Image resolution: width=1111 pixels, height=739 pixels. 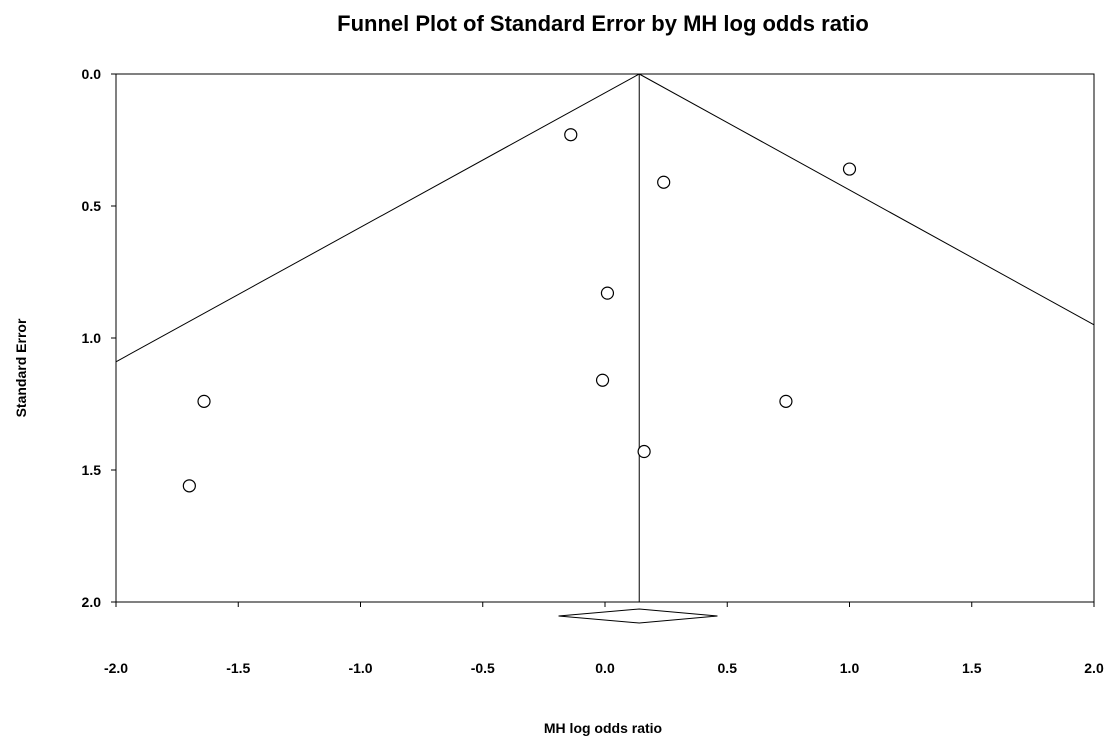 What do you see at coordinates (92, 338) in the screenshot?
I see `y-tick-label: 1.0` at bounding box center [92, 338].